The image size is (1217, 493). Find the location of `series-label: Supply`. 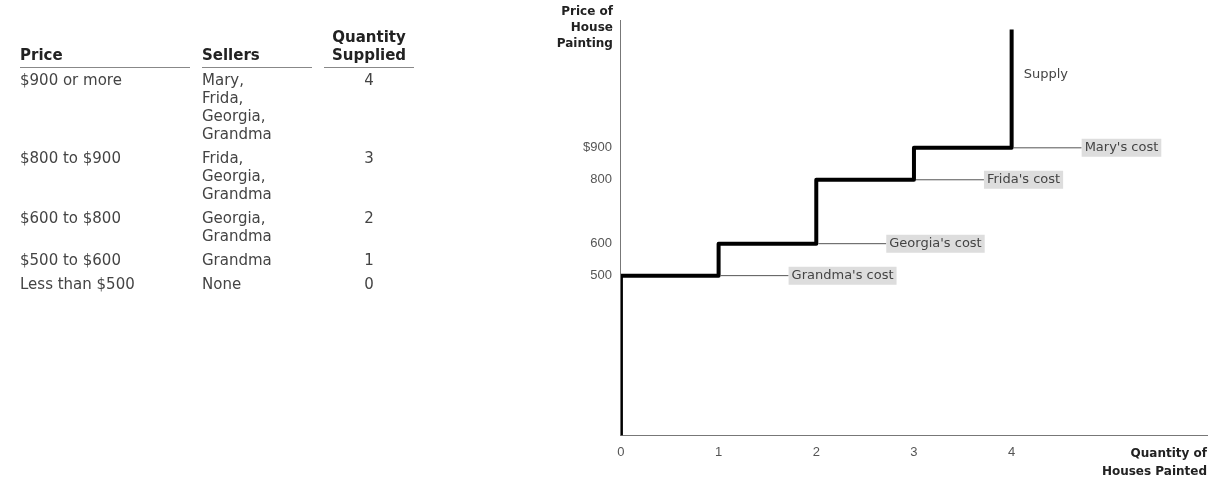

series-label: Supply is located at coordinates (1046, 73).